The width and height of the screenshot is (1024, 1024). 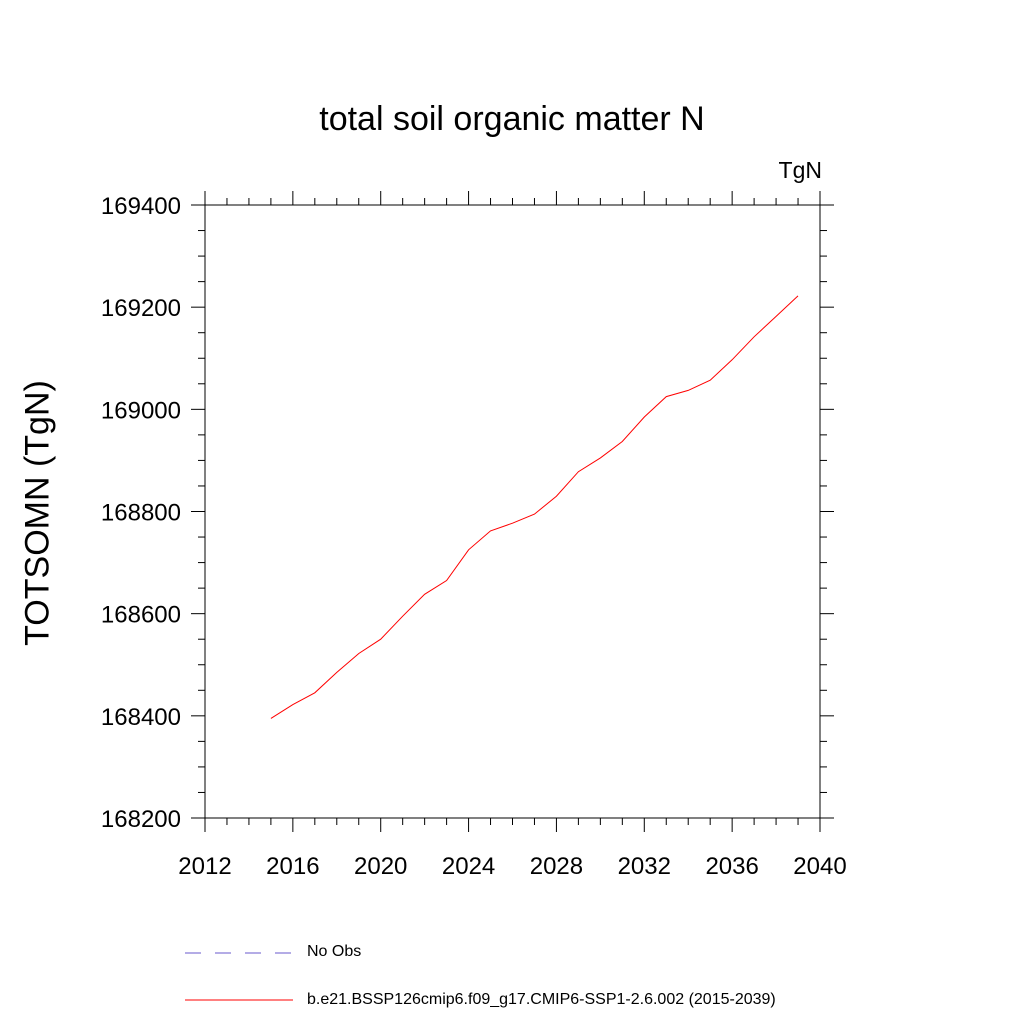 What do you see at coordinates (819, 866) in the screenshot?
I see `x-tick-label: 2040` at bounding box center [819, 866].